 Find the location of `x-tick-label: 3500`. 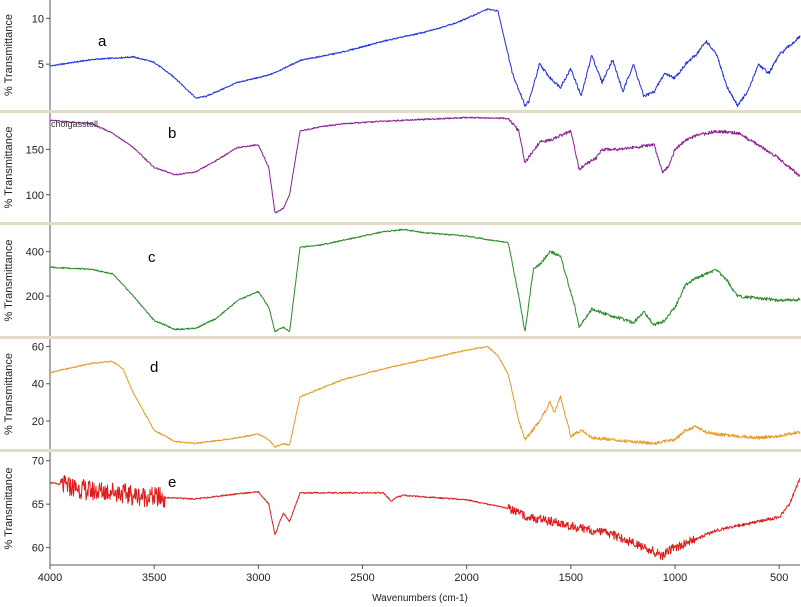

x-tick-label: 3500 is located at coordinates (154, 578).